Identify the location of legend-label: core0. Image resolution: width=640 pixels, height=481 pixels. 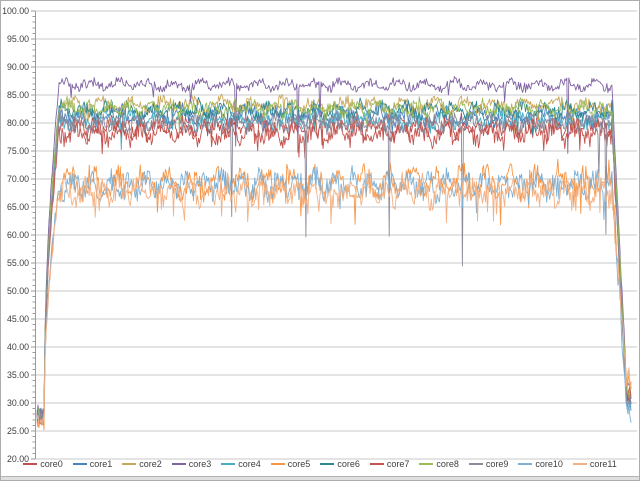
(51, 463).